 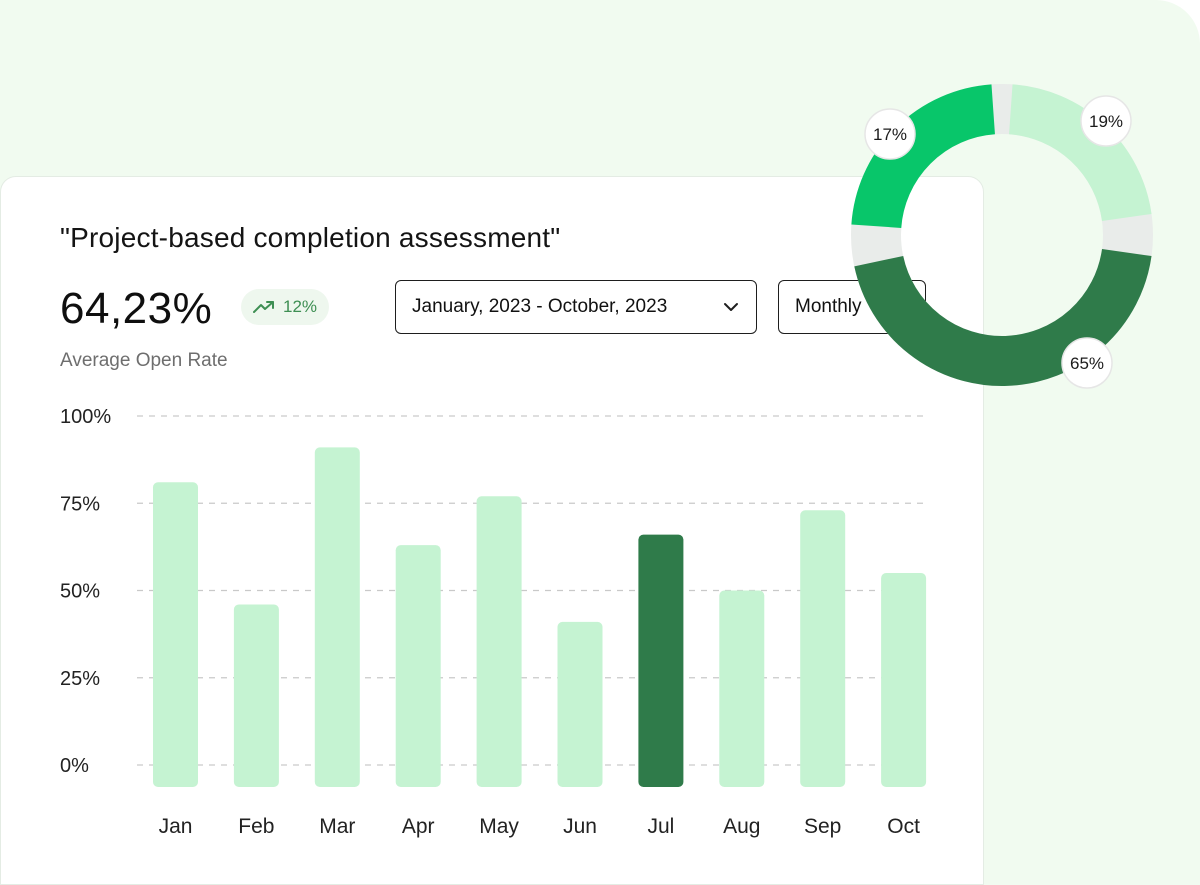 What do you see at coordinates (136, 308) in the screenshot?
I see `kpi-value: 64,23%` at bounding box center [136, 308].